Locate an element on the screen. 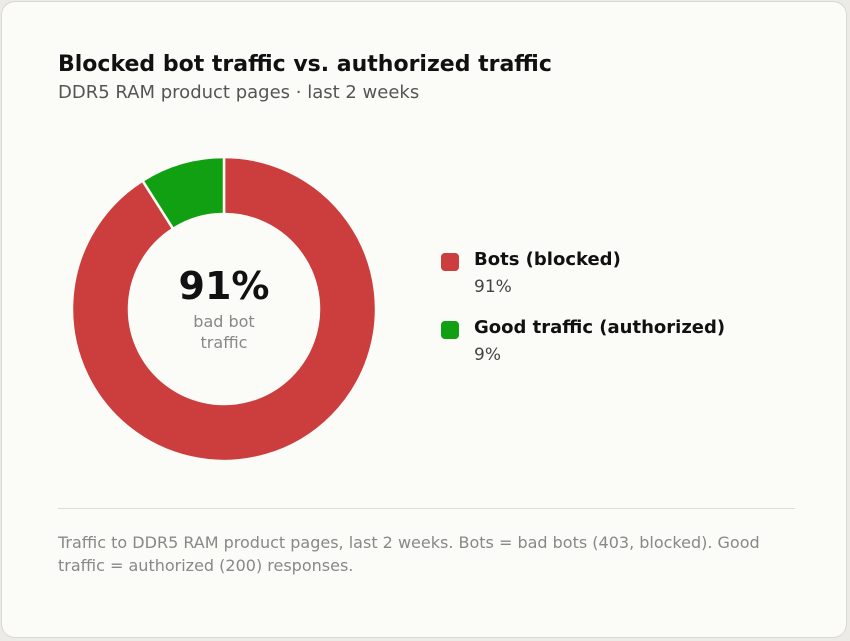 The image size is (850, 641). legend-value-good-traffic: 9% is located at coordinates (487, 355).